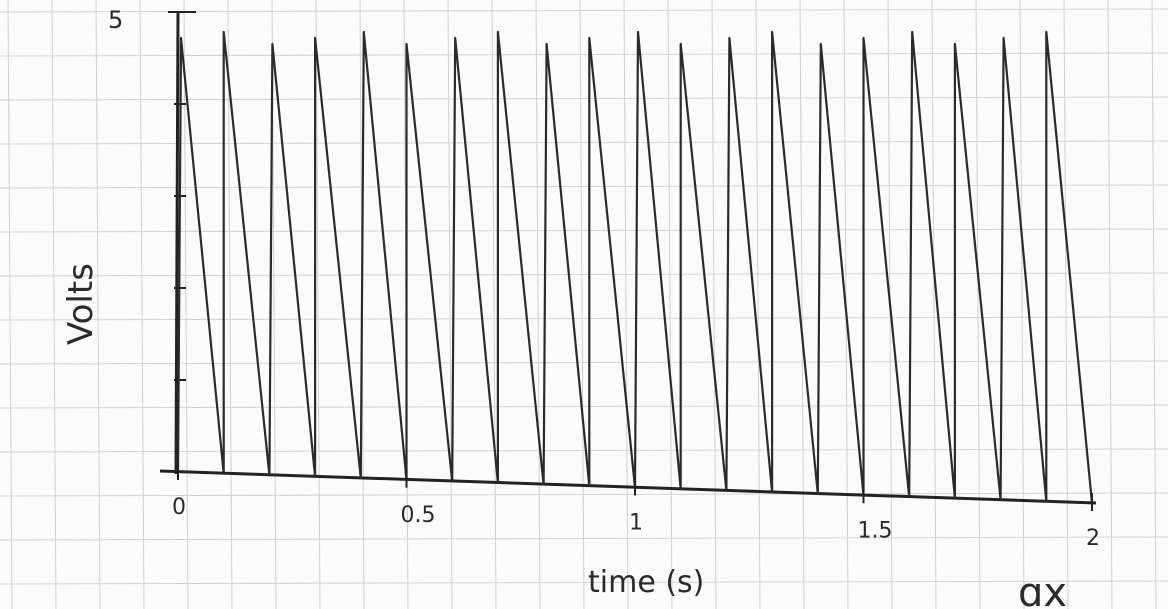  What do you see at coordinates (81, 304) in the screenshot?
I see `y-axis-label: Volts` at bounding box center [81, 304].